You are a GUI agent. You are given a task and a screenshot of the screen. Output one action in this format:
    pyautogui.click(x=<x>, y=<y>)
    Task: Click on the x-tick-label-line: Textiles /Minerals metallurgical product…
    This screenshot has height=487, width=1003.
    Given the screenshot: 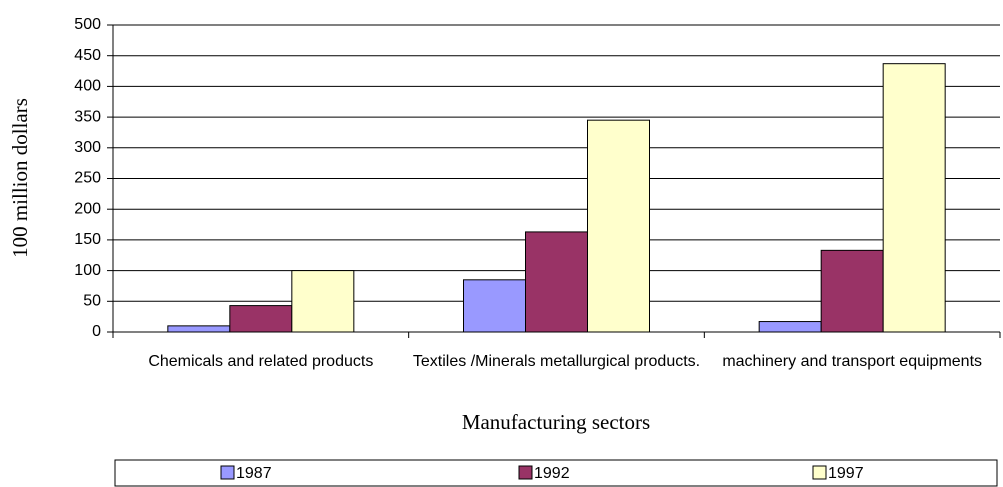 What is the action you would take?
    pyautogui.click(x=556, y=361)
    